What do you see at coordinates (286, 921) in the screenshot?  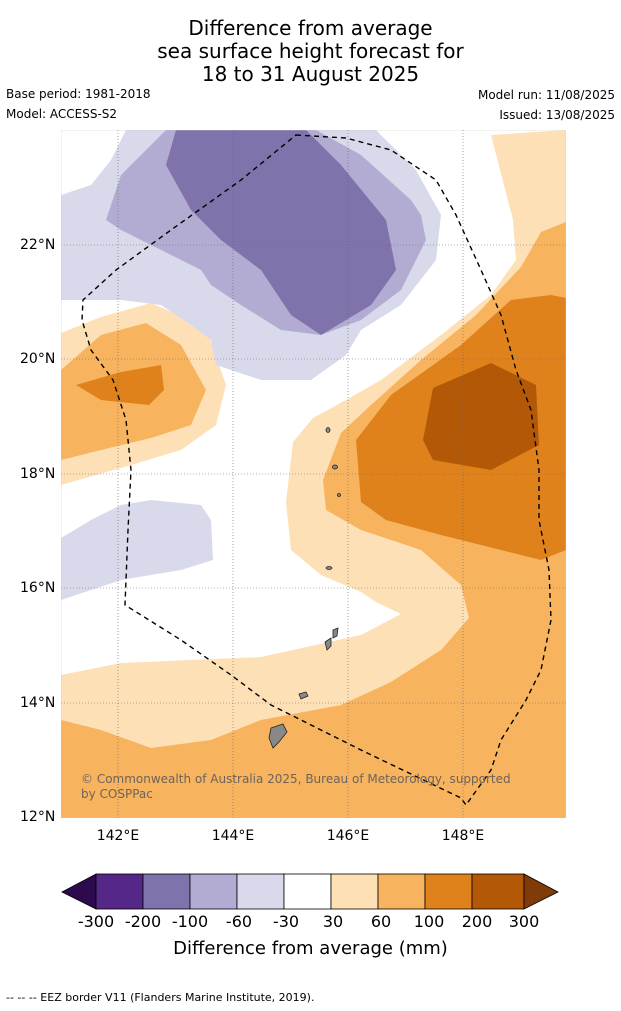 I see `colorbar-label: -30` at bounding box center [286, 921].